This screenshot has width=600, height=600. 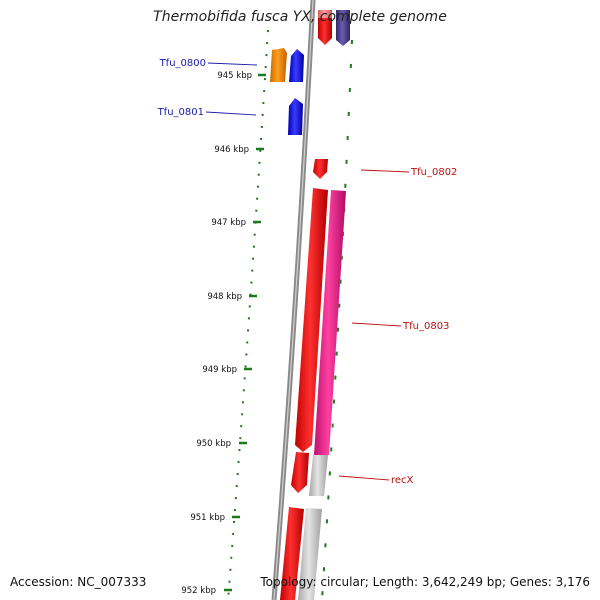 I want to click on genome-backbone-highlight, so click(x=293, y=300).